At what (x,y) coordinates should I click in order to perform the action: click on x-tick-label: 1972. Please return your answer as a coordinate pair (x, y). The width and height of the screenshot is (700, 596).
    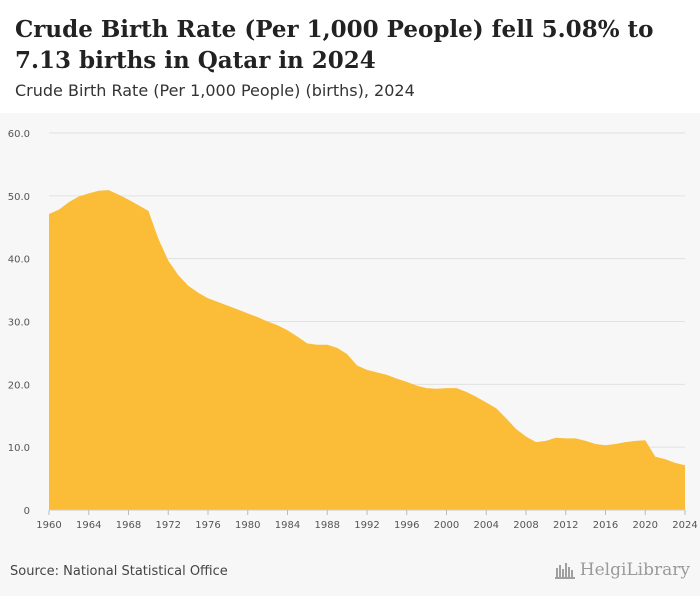
    Looking at the image, I should click on (168, 525).